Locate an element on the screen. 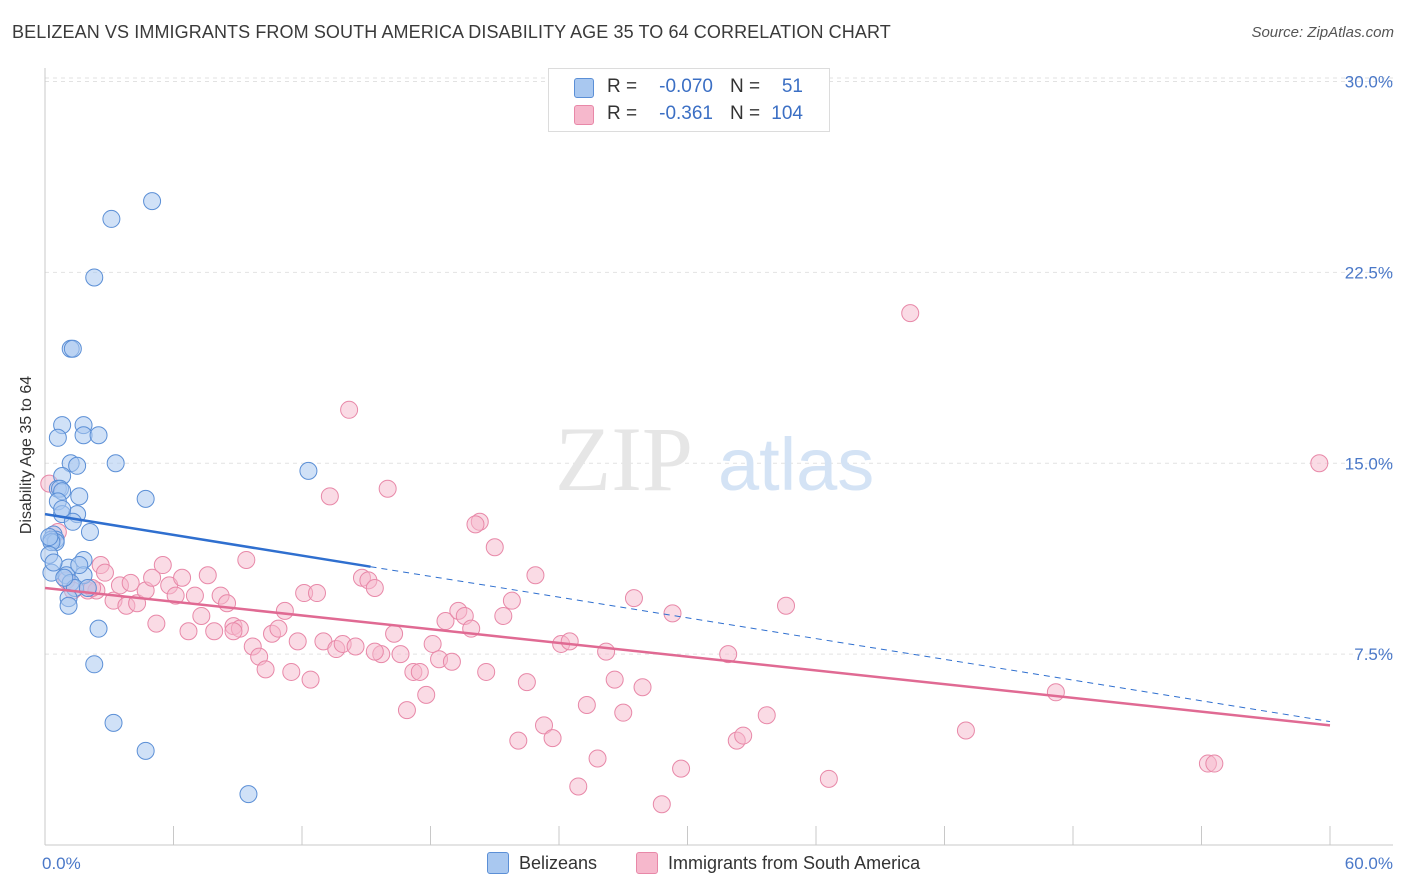 Image resolution: width=1406 pixels, height=892 pixels. legend-item-immigrants: Immigrants from South America is located at coordinates (778, 863).